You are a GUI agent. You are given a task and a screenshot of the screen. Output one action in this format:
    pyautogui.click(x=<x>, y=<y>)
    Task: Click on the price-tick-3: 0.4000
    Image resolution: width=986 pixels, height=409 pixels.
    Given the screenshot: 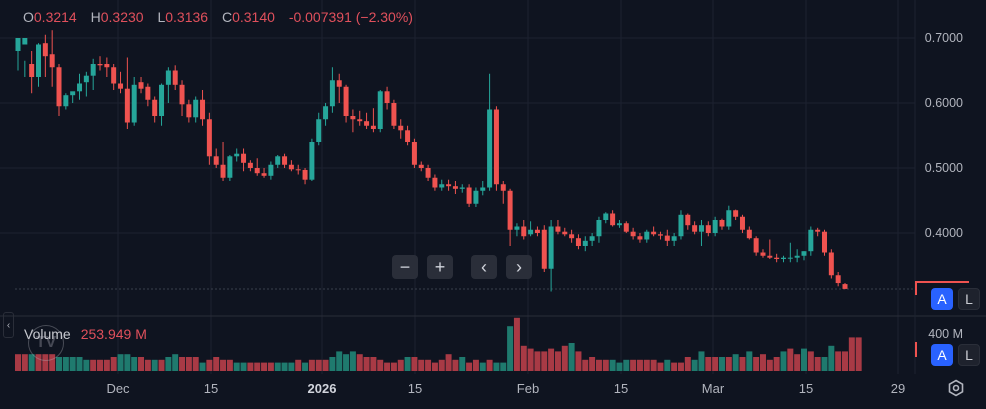 What is the action you would take?
    pyautogui.click(x=943, y=233)
    